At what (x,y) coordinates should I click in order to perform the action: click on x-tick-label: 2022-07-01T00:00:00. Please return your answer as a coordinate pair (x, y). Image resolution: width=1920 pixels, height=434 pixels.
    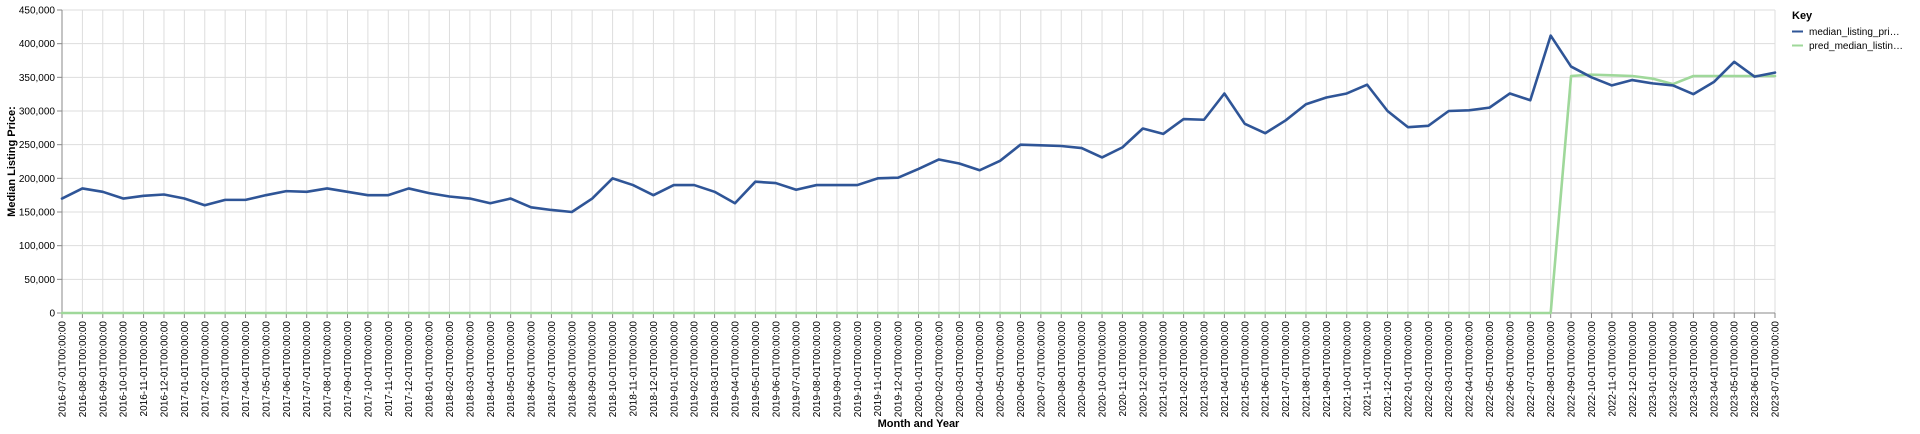
    Looking at the image, I should click on (1531, 369).